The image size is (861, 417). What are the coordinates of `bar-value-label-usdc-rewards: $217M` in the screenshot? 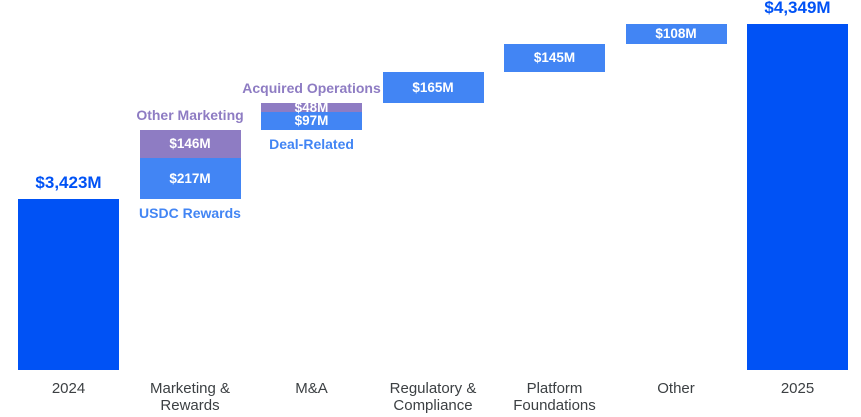 It's located at (190, 178).